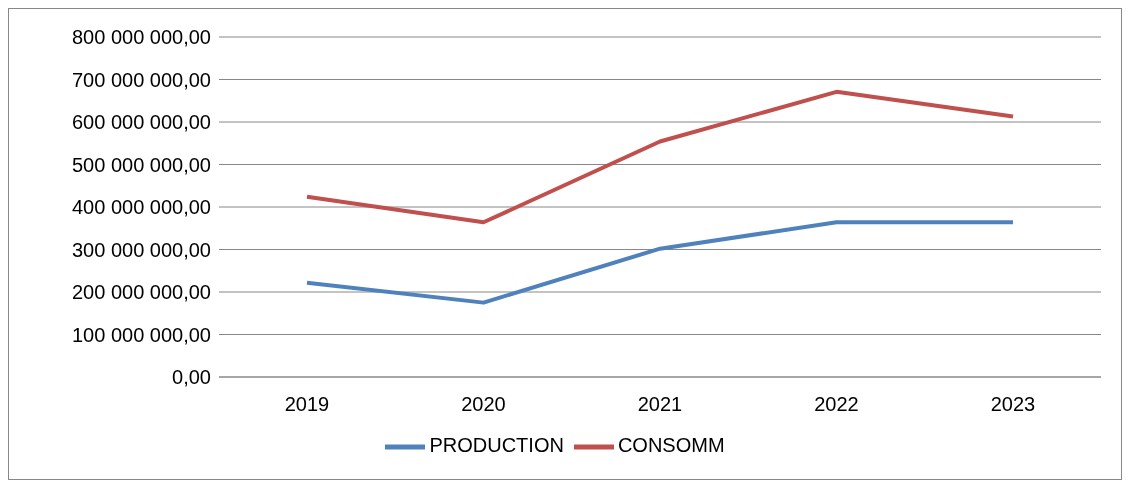 The width and height of the screenshot is (1130, 487). What do you see at coordinates (660, 262) in the screenshot?
I see `line-series` at bounding box center [660, 262].